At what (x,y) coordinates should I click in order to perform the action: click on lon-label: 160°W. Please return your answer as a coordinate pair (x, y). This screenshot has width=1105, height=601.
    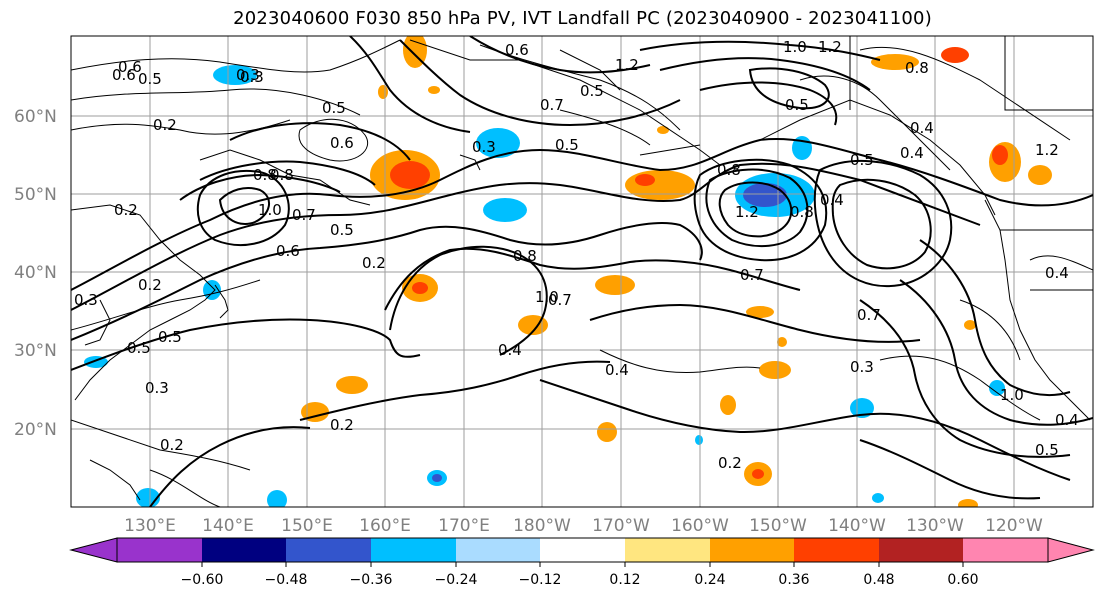
    Looking at the image, I should click on (700, 526).